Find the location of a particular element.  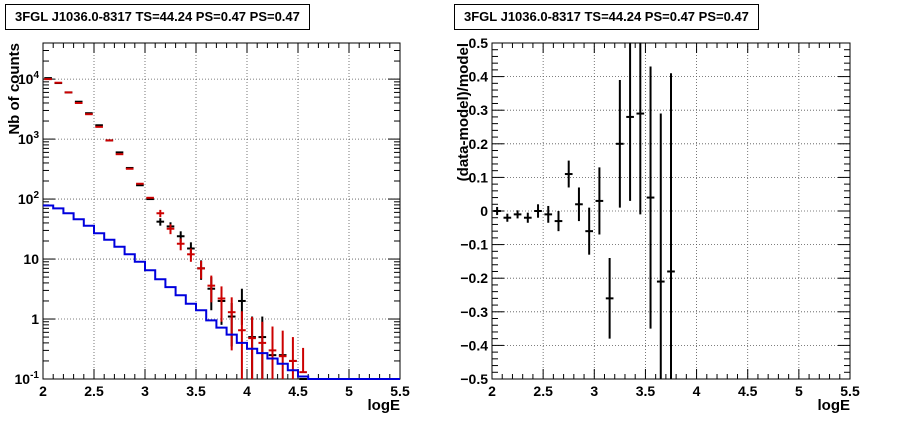

right-ytick-label-8: 0.3 is located at coordinates (479, 110).